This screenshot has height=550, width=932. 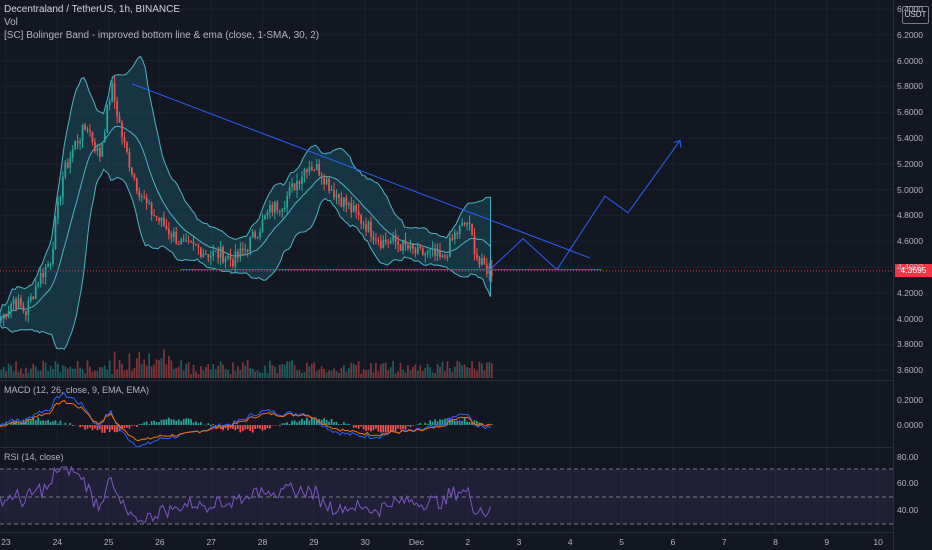 I want to click on price-axis-tick: 5.2000, so click(x=910, y=163).